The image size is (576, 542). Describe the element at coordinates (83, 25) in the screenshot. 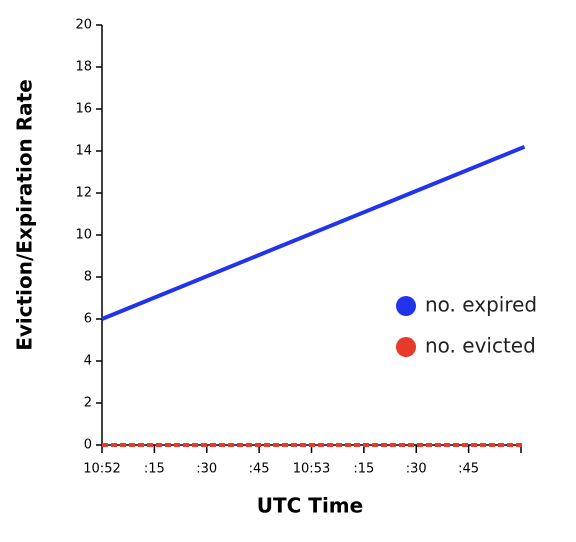

I see `y-tick-label: 20` at that location.